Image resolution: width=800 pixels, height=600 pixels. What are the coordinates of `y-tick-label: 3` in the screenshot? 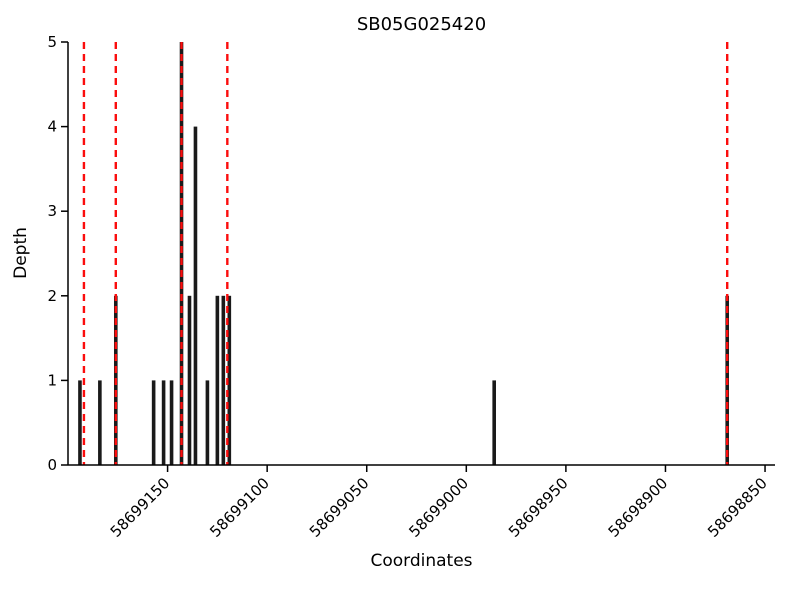 It's located at (52, 211).